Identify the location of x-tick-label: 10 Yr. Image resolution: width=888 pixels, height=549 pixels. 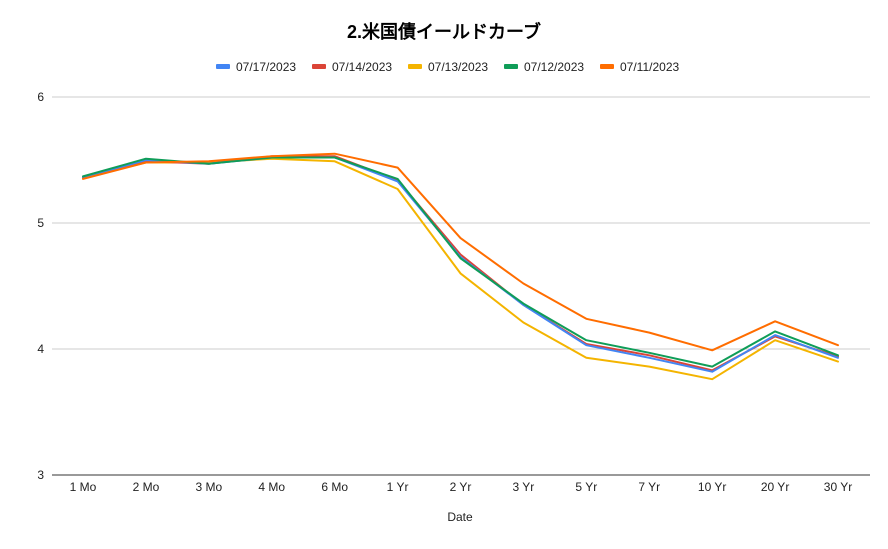
(712, 487).